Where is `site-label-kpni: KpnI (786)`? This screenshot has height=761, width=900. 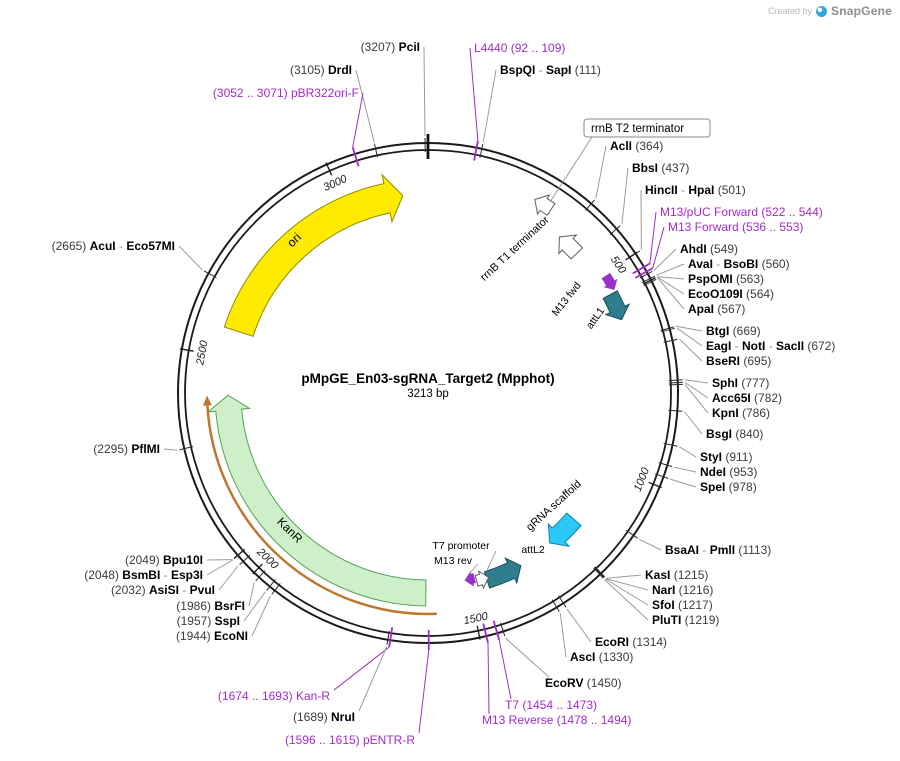
site-label-kpni: KpnI (786) is located at coordinates (741, 413).